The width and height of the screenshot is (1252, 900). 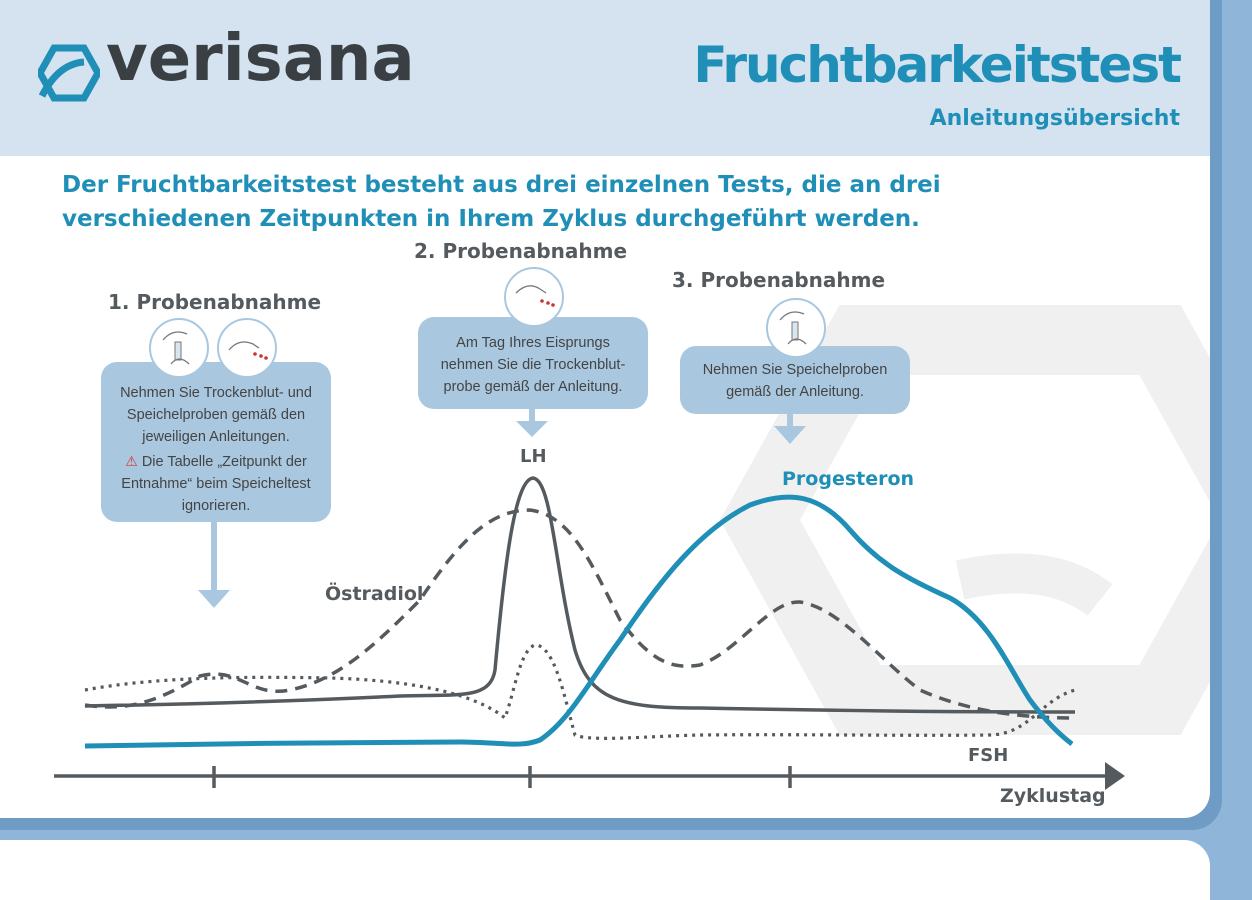 What do you see at coordinates (988, 755) in the screenshot?
I see `fsh-label: FSH` at bounding box center [988, 755].